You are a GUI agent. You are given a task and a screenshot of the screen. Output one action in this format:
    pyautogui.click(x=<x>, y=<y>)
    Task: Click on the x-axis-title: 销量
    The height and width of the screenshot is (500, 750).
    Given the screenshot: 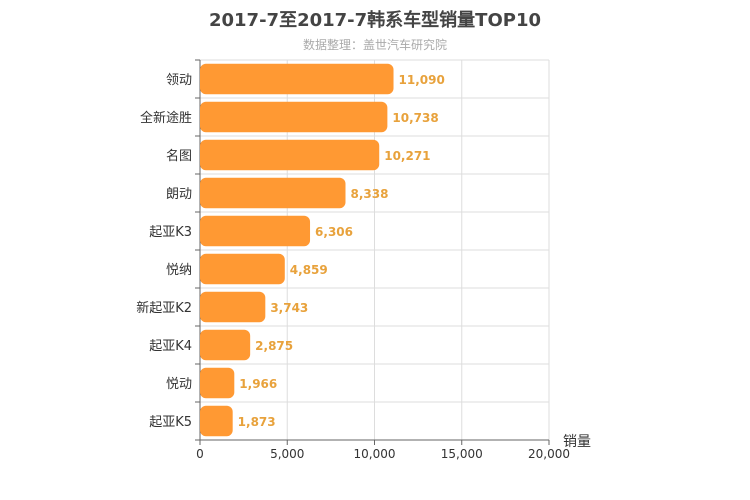 What is the action you would take?
    pyautogui.click(x=577, y=442)
    